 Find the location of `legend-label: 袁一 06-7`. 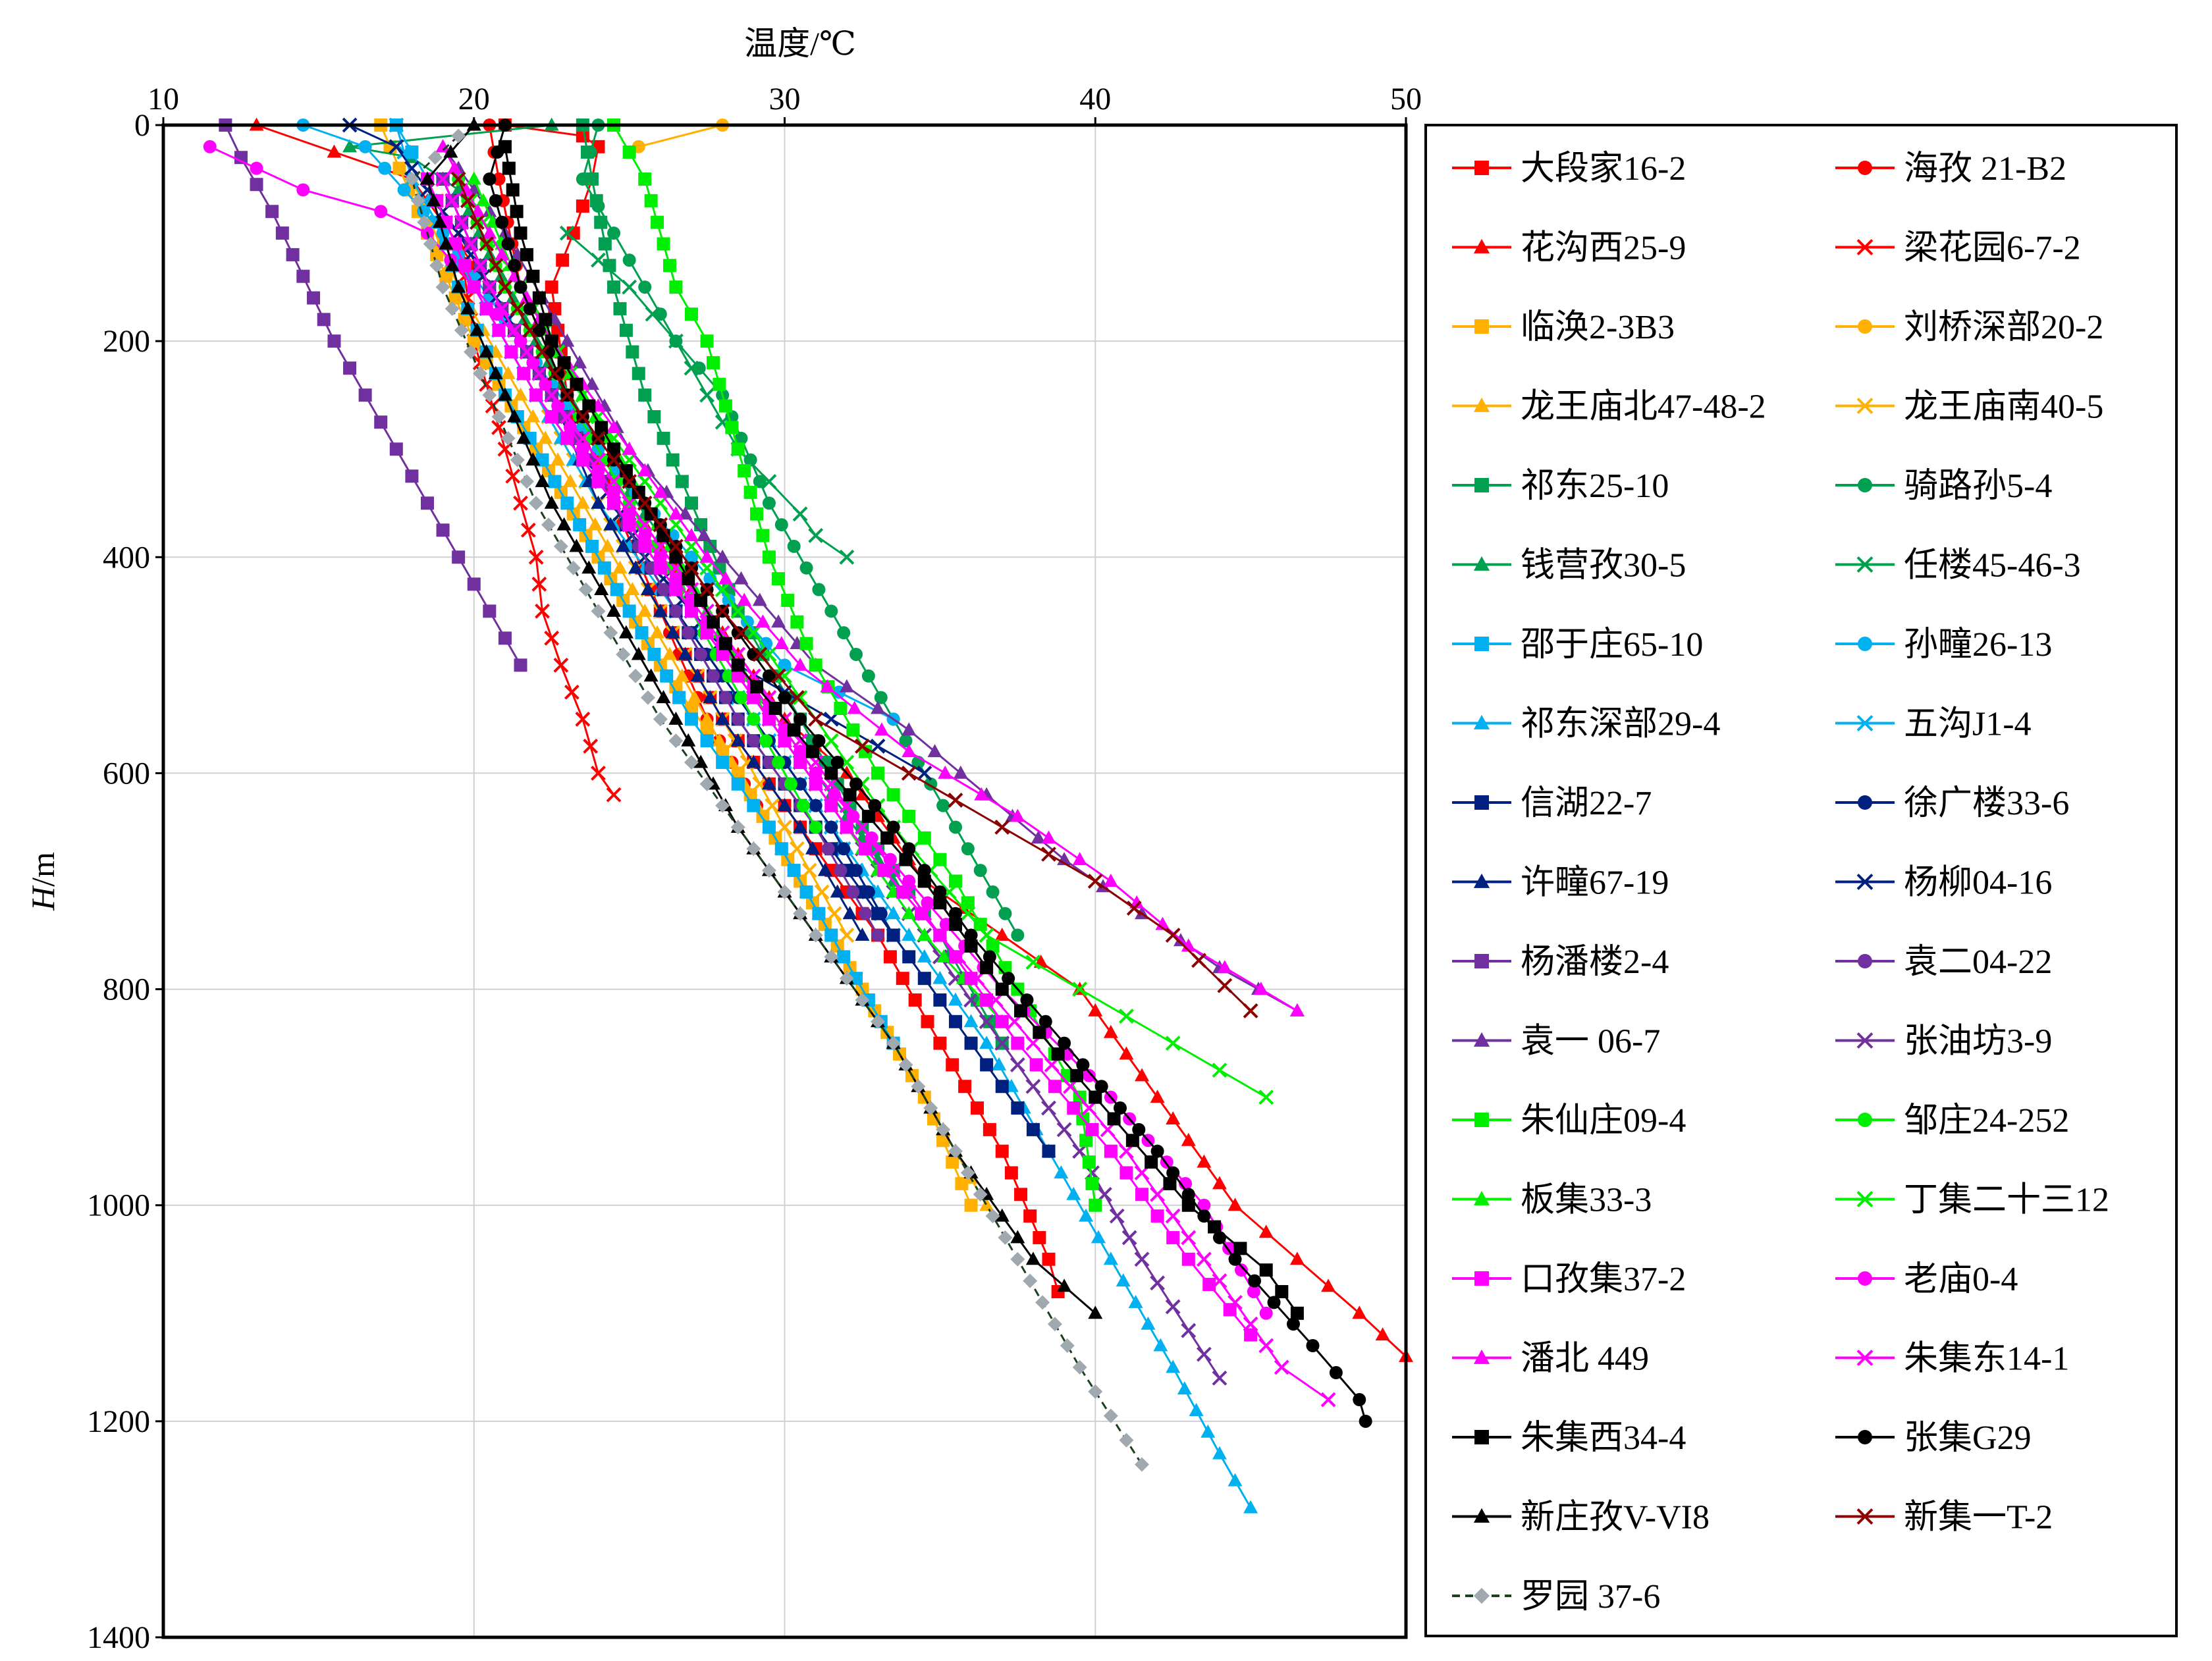

legend-label: 袁一 06-7 is located at coordinates (1591, 1042).